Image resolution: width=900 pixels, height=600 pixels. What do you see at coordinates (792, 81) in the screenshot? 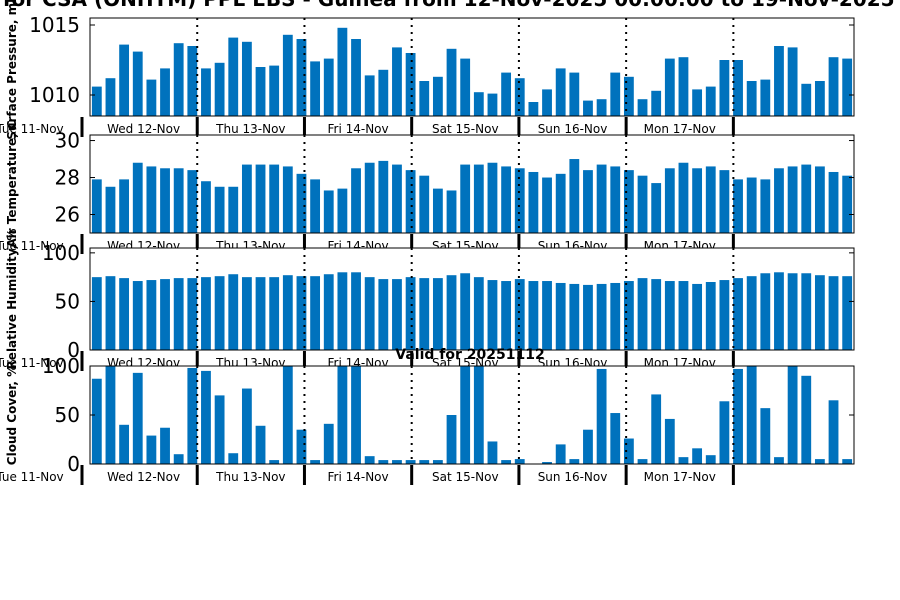
I see `bar: 1013.4` at bounding box center [792, 81].